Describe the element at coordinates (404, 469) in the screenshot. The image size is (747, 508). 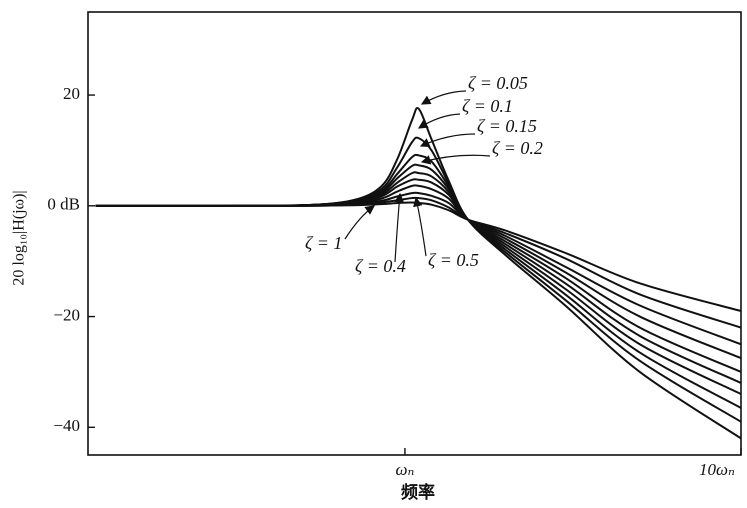
I see `x-tick-label: ωₙ` at that location.